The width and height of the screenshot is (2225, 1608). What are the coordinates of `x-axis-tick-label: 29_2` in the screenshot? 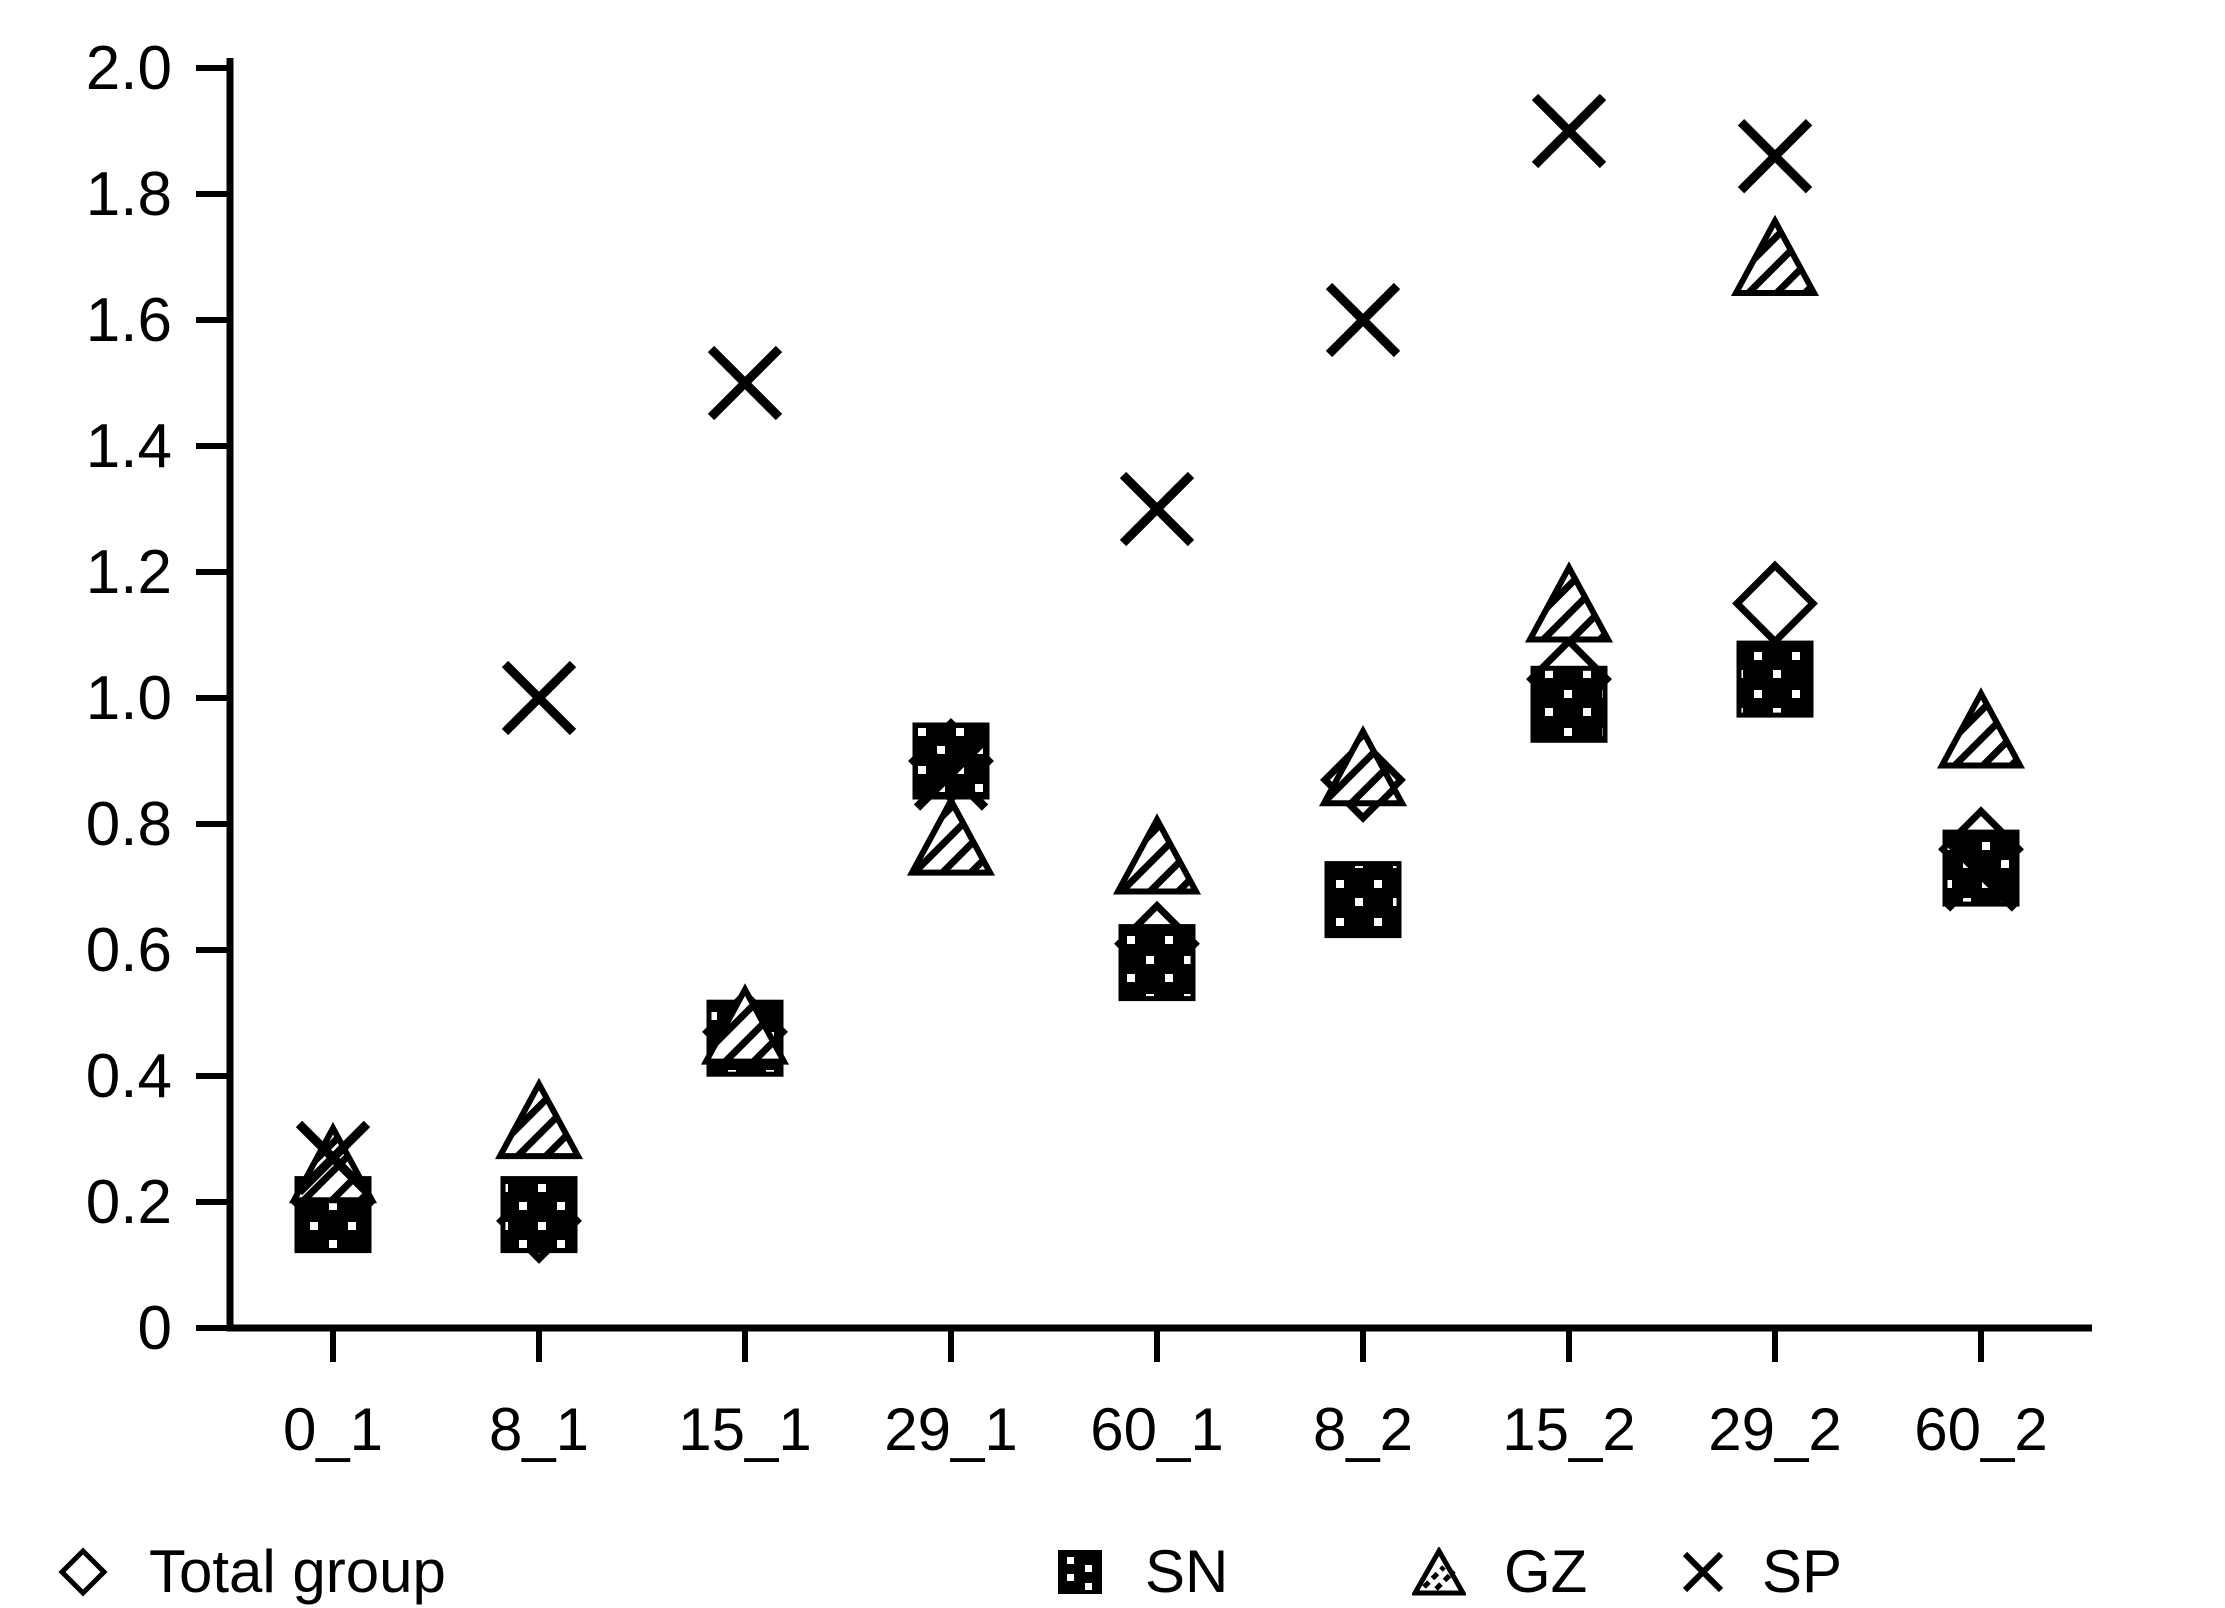 It's located at (1774, 1429).